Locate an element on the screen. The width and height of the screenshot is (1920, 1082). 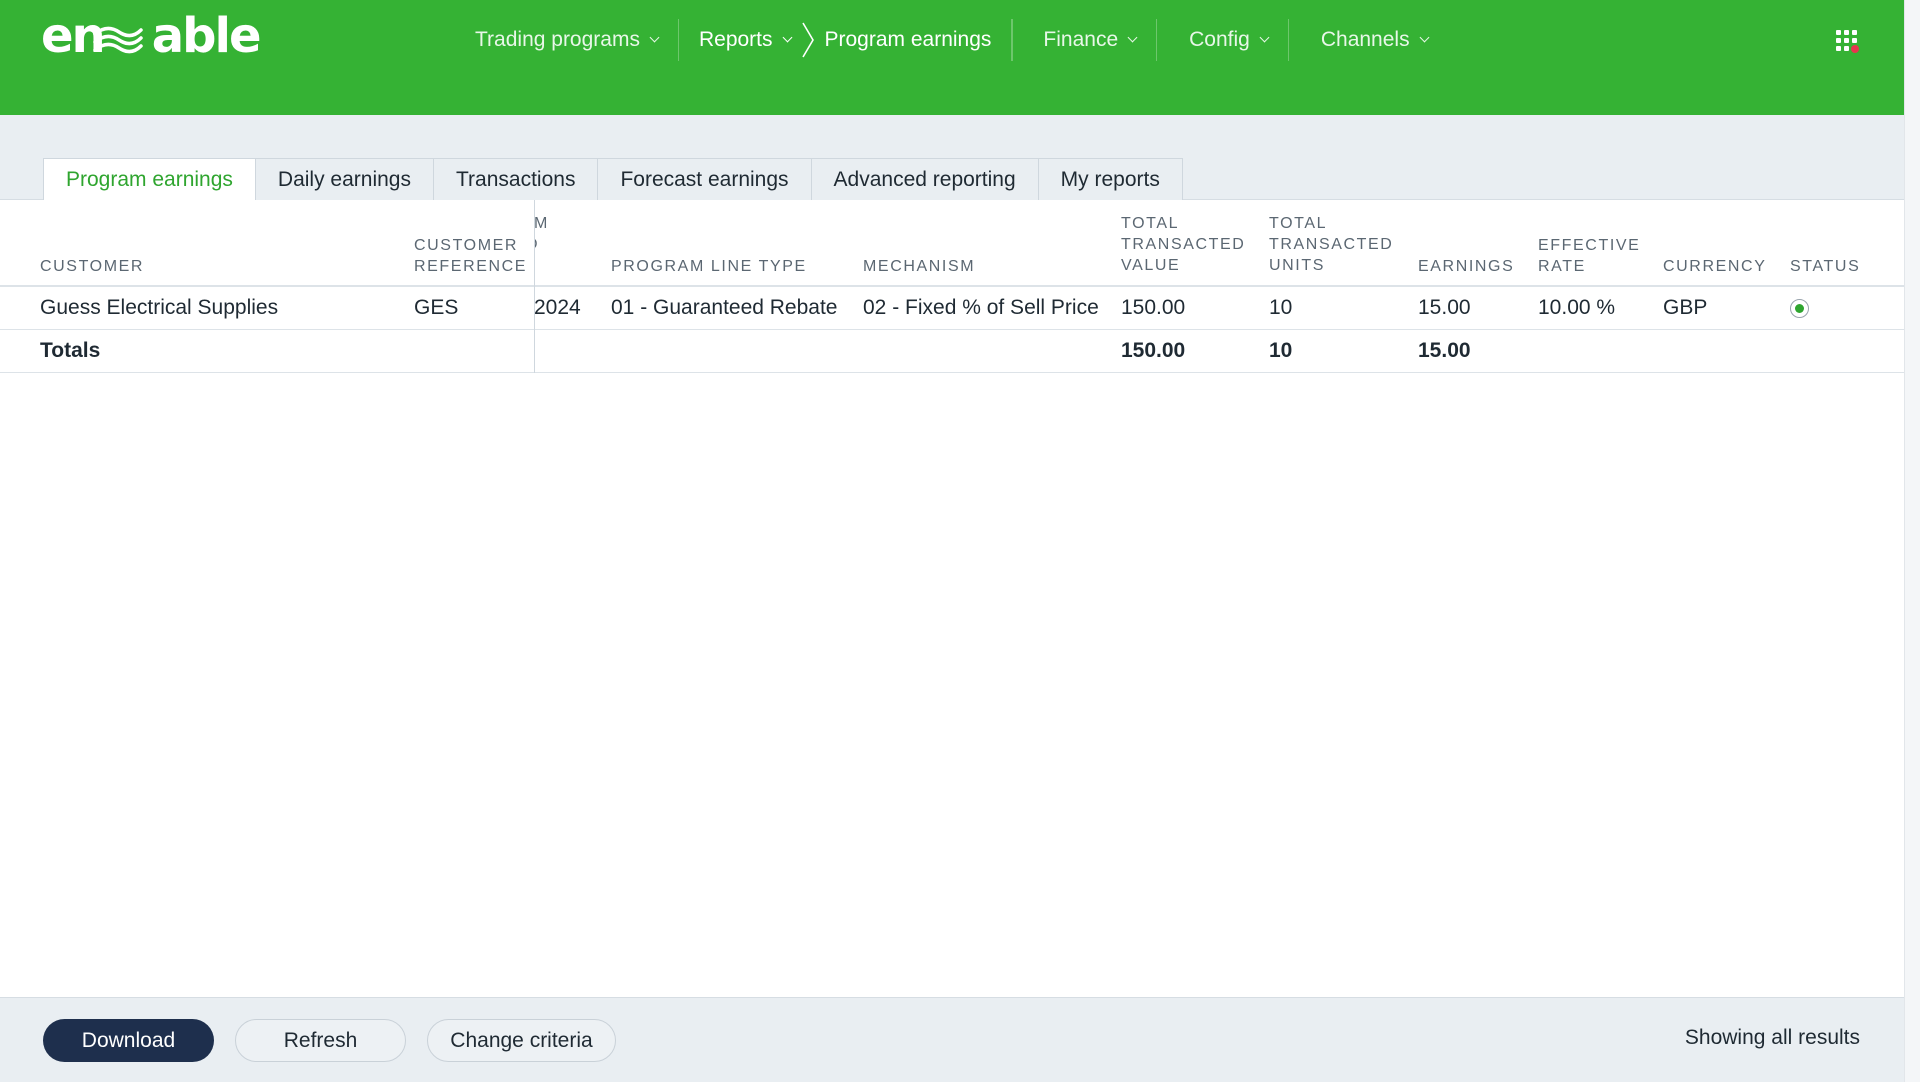
cell-program-line-type: 01 - Guaranteed Rebate is located at coordinates (724, 307).